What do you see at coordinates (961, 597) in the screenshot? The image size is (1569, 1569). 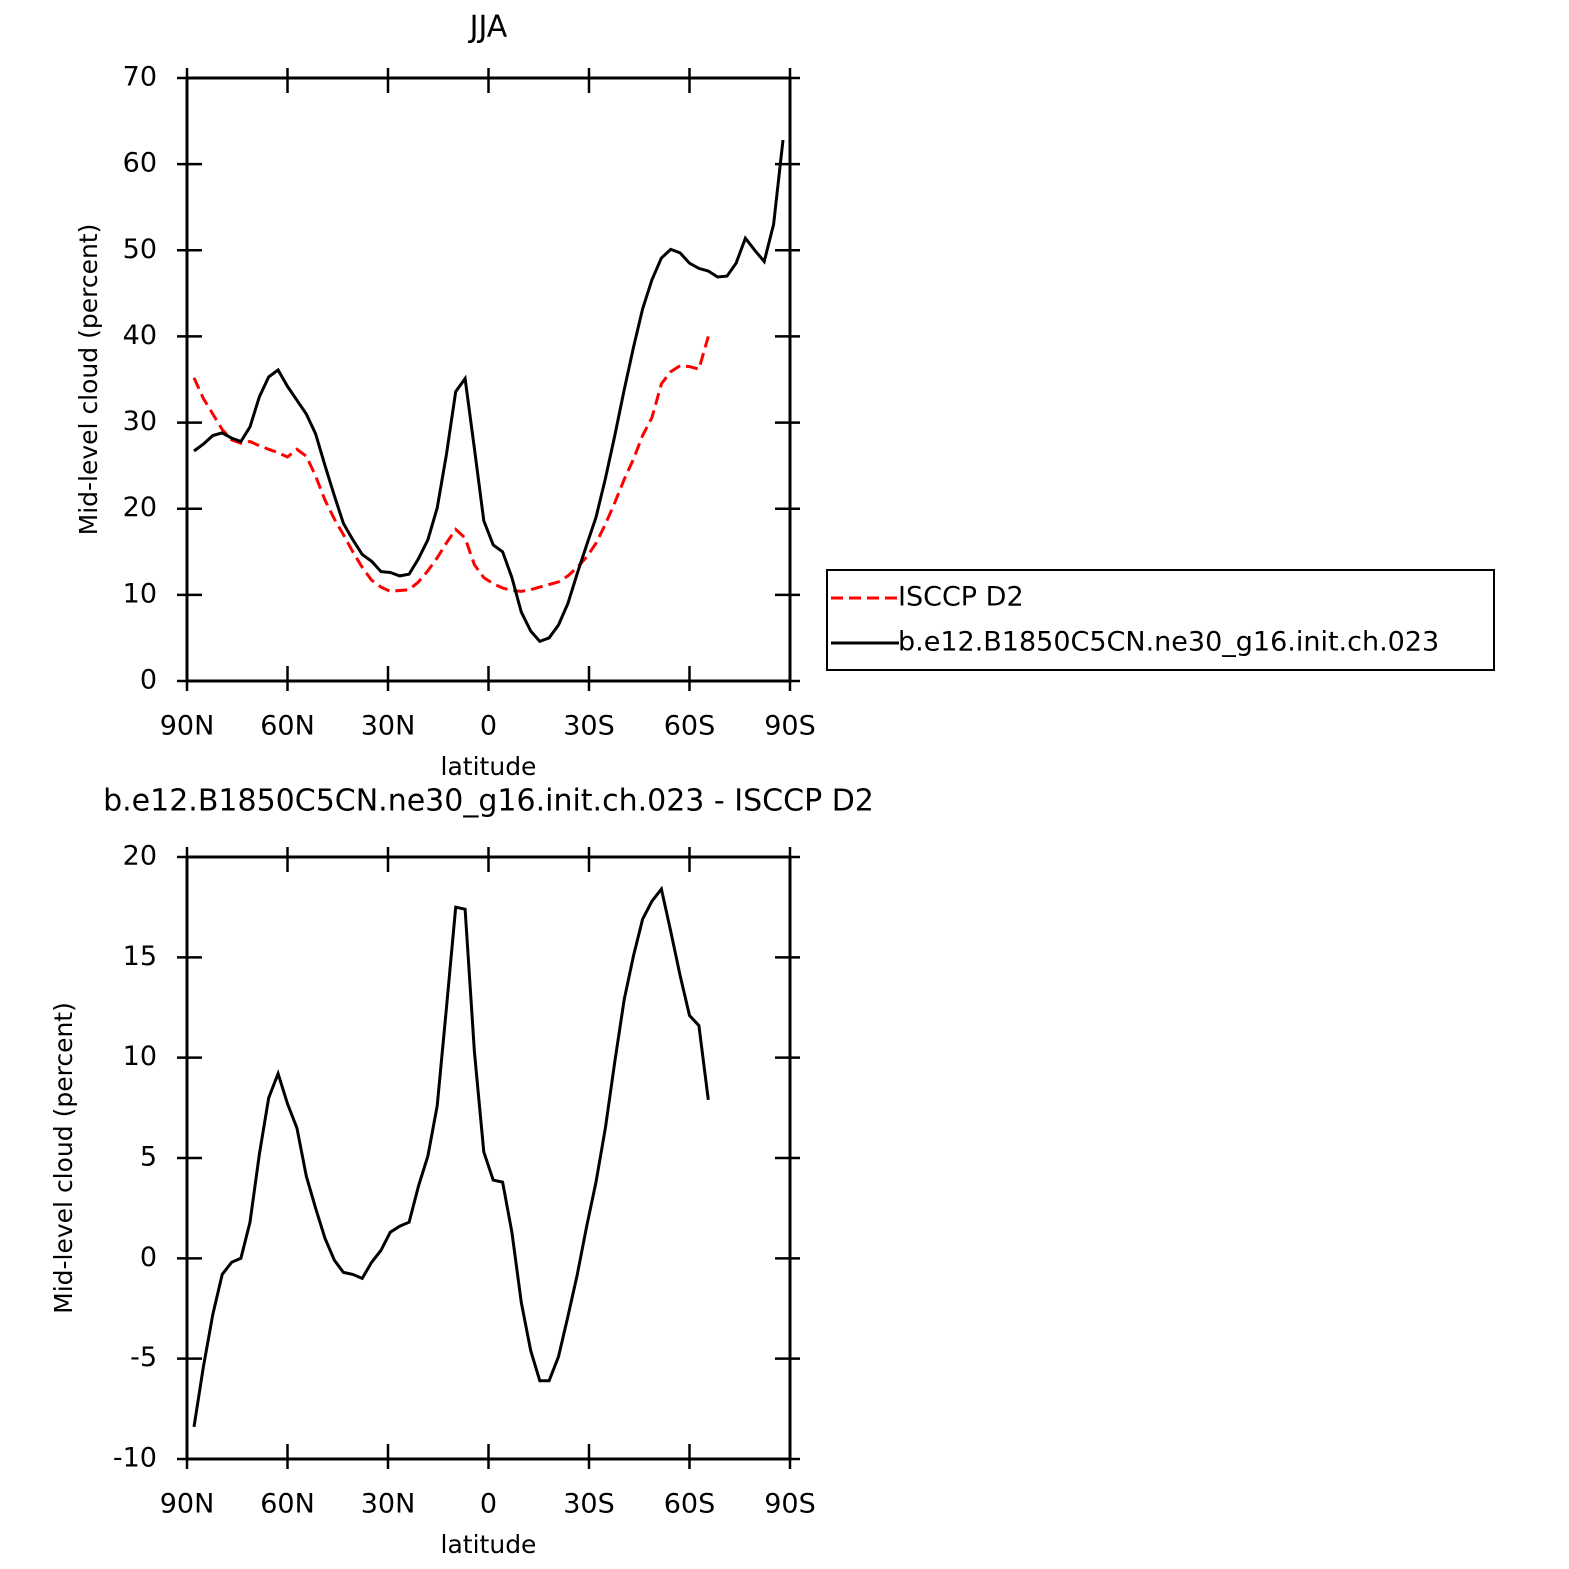 I see `legend-label: ISCCP D2` at bounding box center [961, 597].